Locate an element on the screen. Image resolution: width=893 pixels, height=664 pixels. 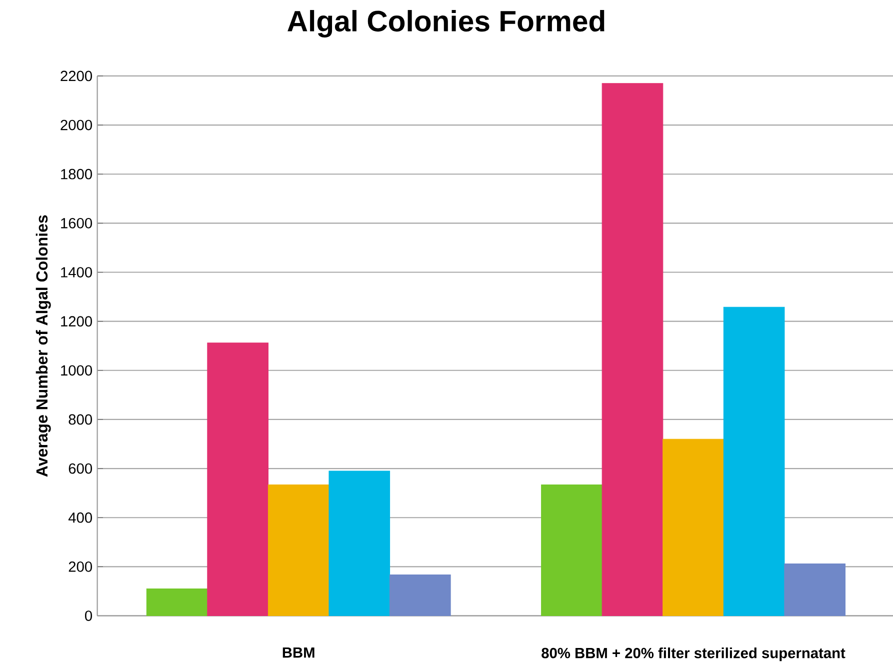
y-tick-label: 1800 is located at coordinates (76, 174).